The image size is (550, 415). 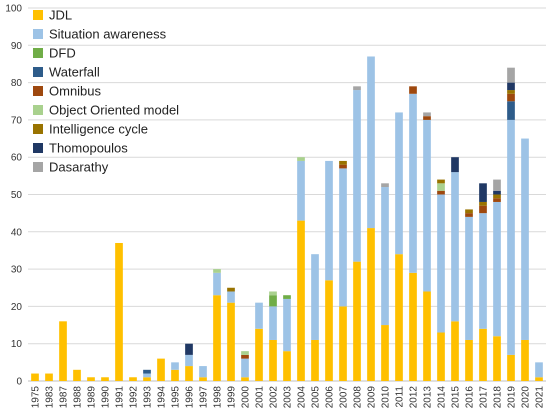 What do you see at coordinates (442, 397) in the screenshot?
I see `x-tick-label: 2014` at bounding box center [442, 397].